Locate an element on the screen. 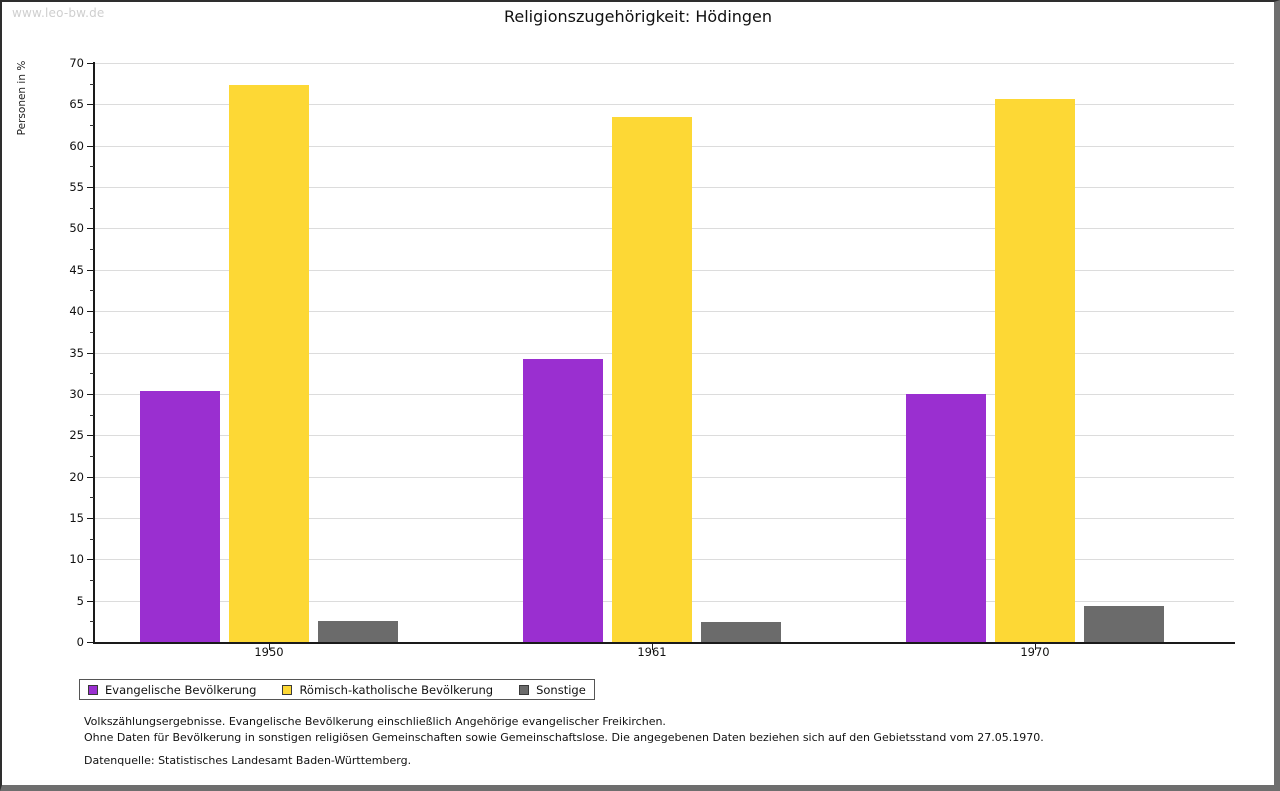  watermark-text: www.leo-bw.de is located at coordinates (58, 13).